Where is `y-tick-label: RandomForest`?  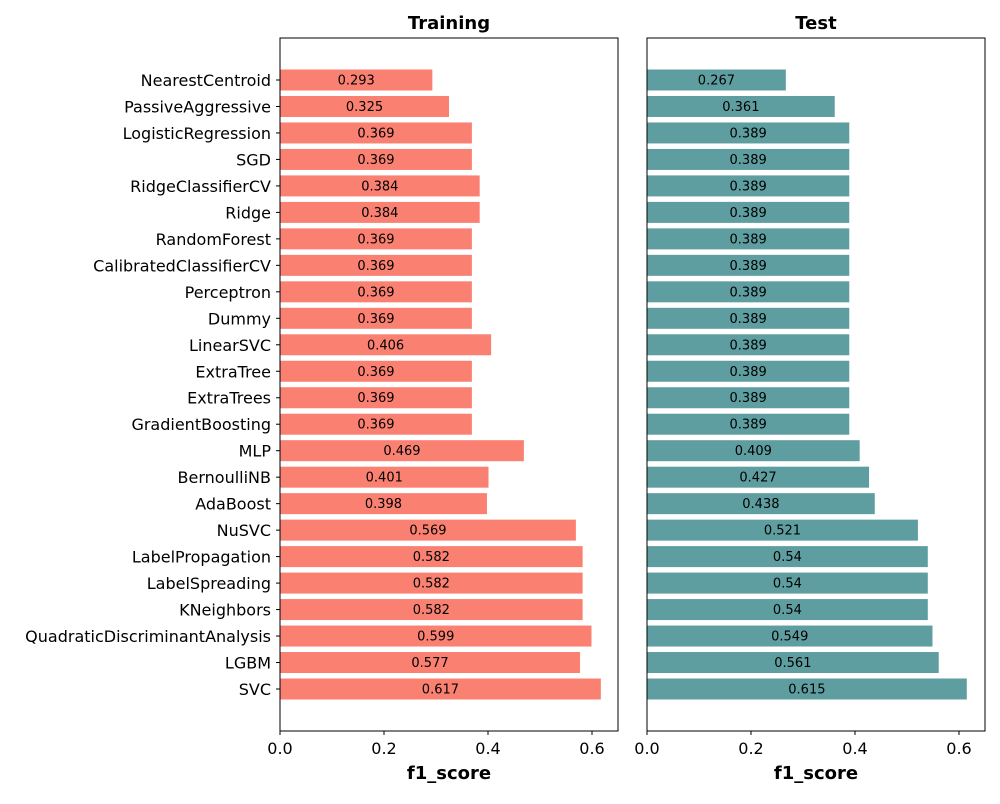 y-tick-label: RandomForest is located at coordinates (213, 239).